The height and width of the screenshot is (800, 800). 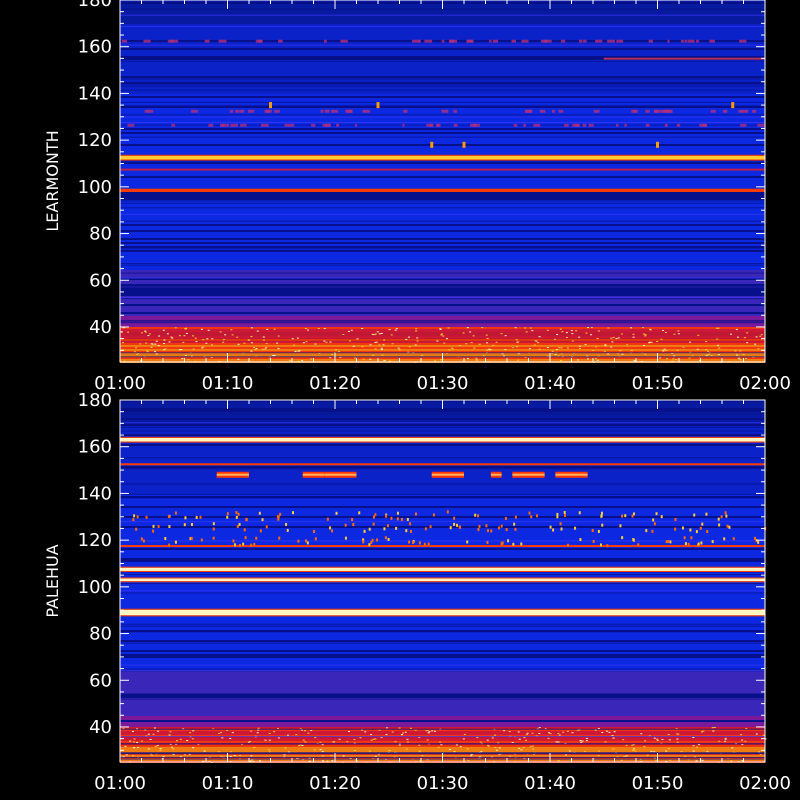 I want to click on y-tick-label: 160, so click(x=95, y=447).